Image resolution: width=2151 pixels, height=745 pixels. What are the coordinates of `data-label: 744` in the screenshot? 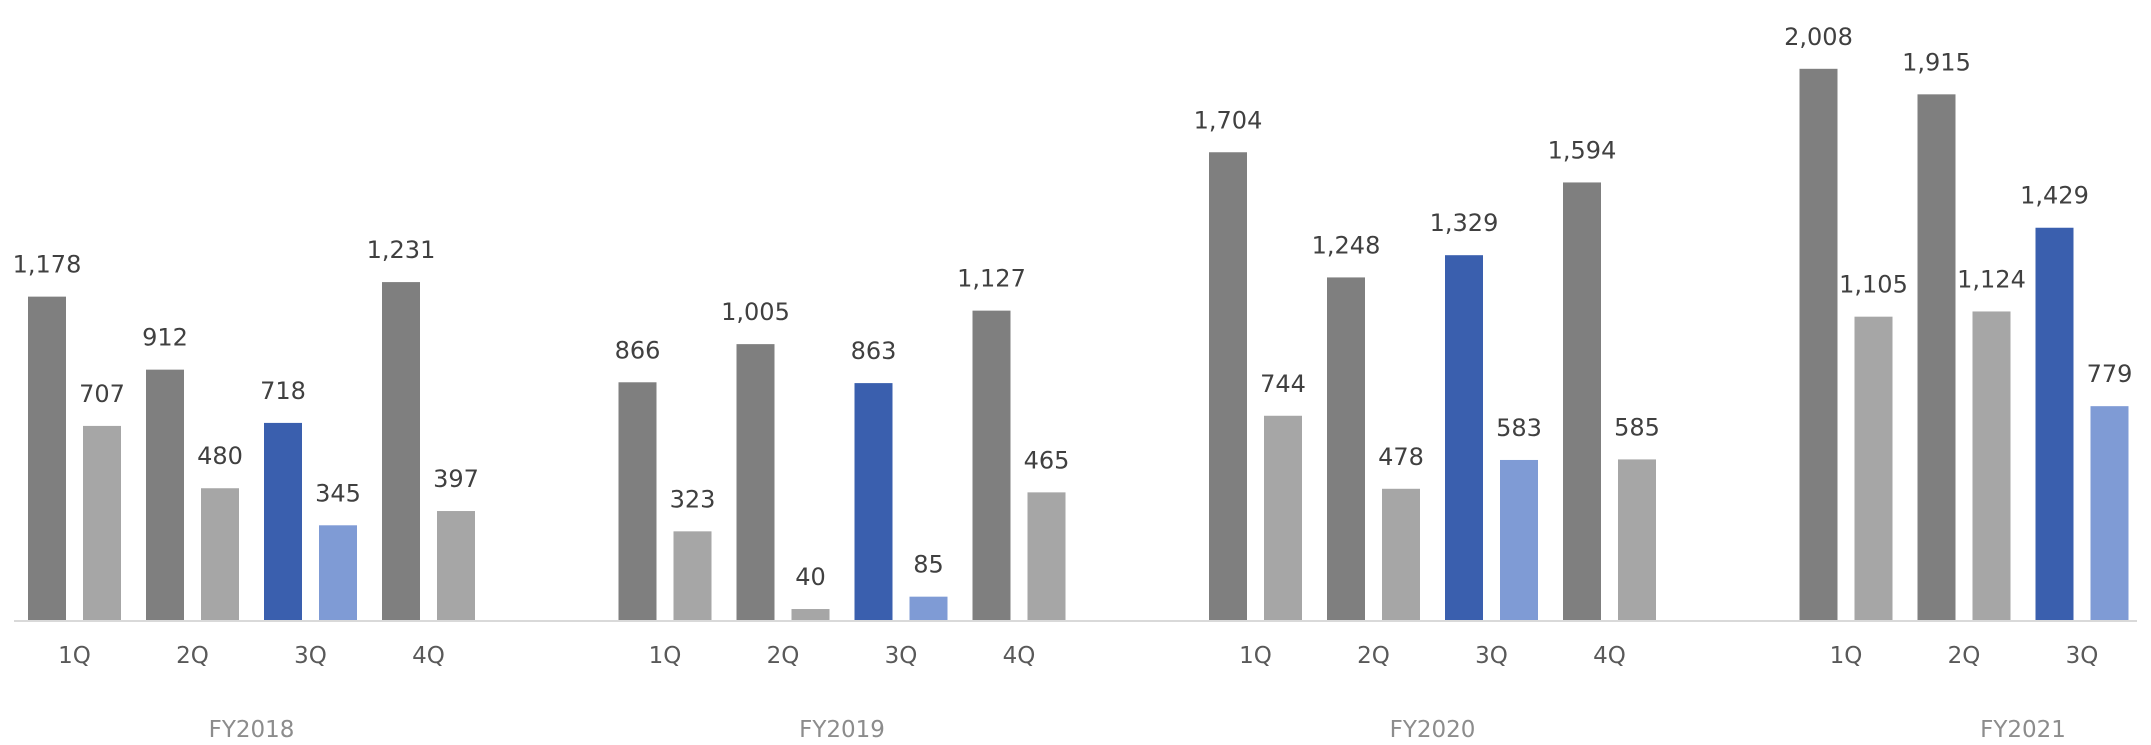 It's located at (1283, 384).